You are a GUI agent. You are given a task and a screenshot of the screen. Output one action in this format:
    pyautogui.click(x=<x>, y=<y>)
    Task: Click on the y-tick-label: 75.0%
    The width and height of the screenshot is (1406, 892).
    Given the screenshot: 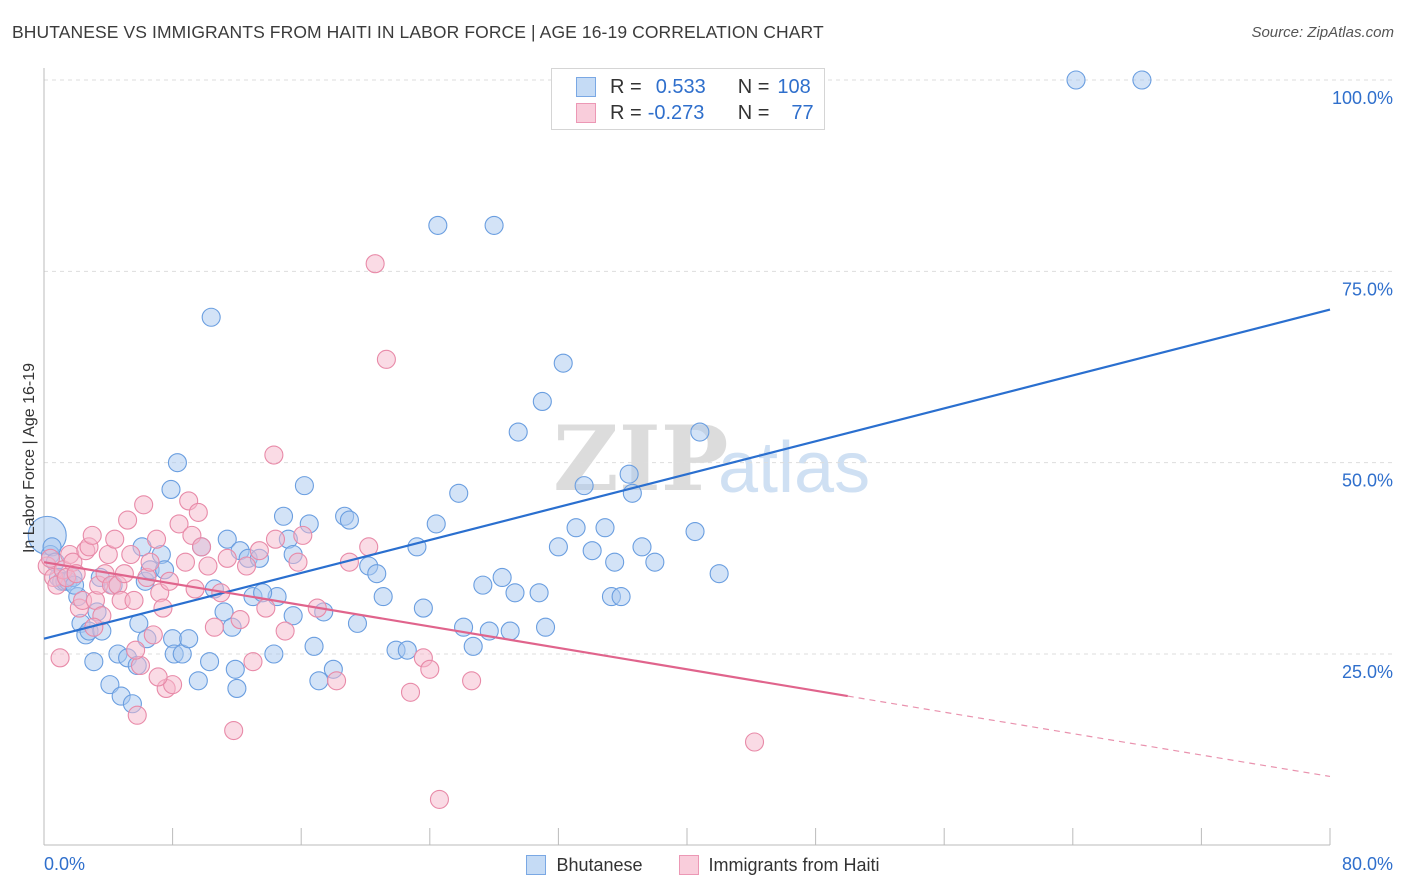 What is the action you would take?
    pyautogui.click(x=1367, y=289)
    